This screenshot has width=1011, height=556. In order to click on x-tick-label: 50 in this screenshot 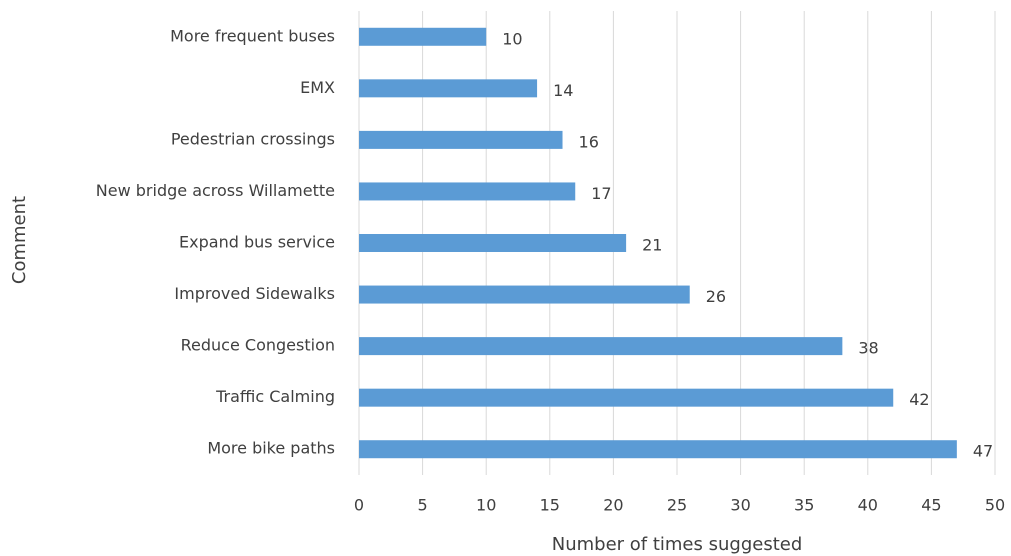, I will do `click(995, 505)`.